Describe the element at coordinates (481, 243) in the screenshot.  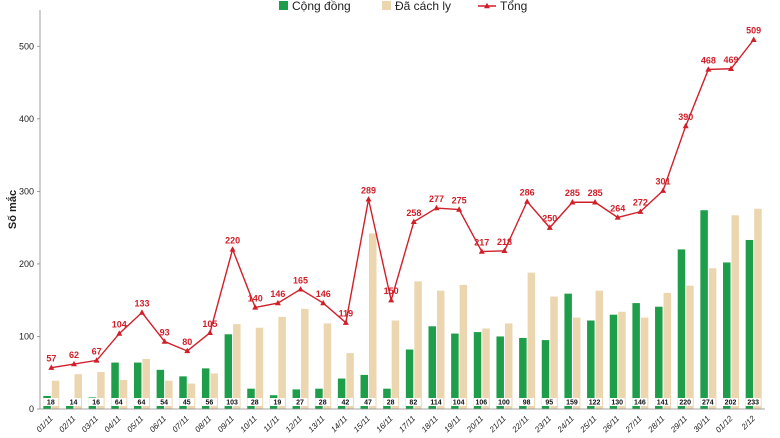
I see `total-value-label: 217` at that location.